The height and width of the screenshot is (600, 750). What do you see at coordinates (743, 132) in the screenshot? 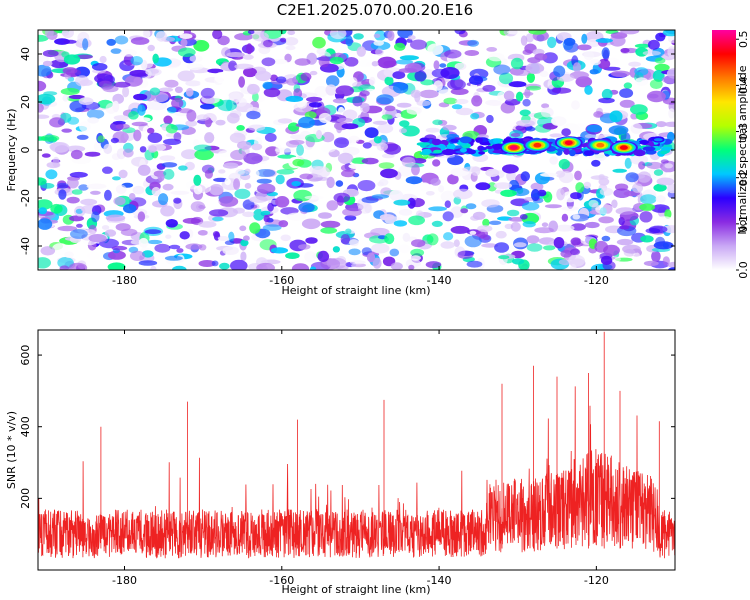
I see `colorbar-tick-label: 0.3` at bounding box center [743, 132].